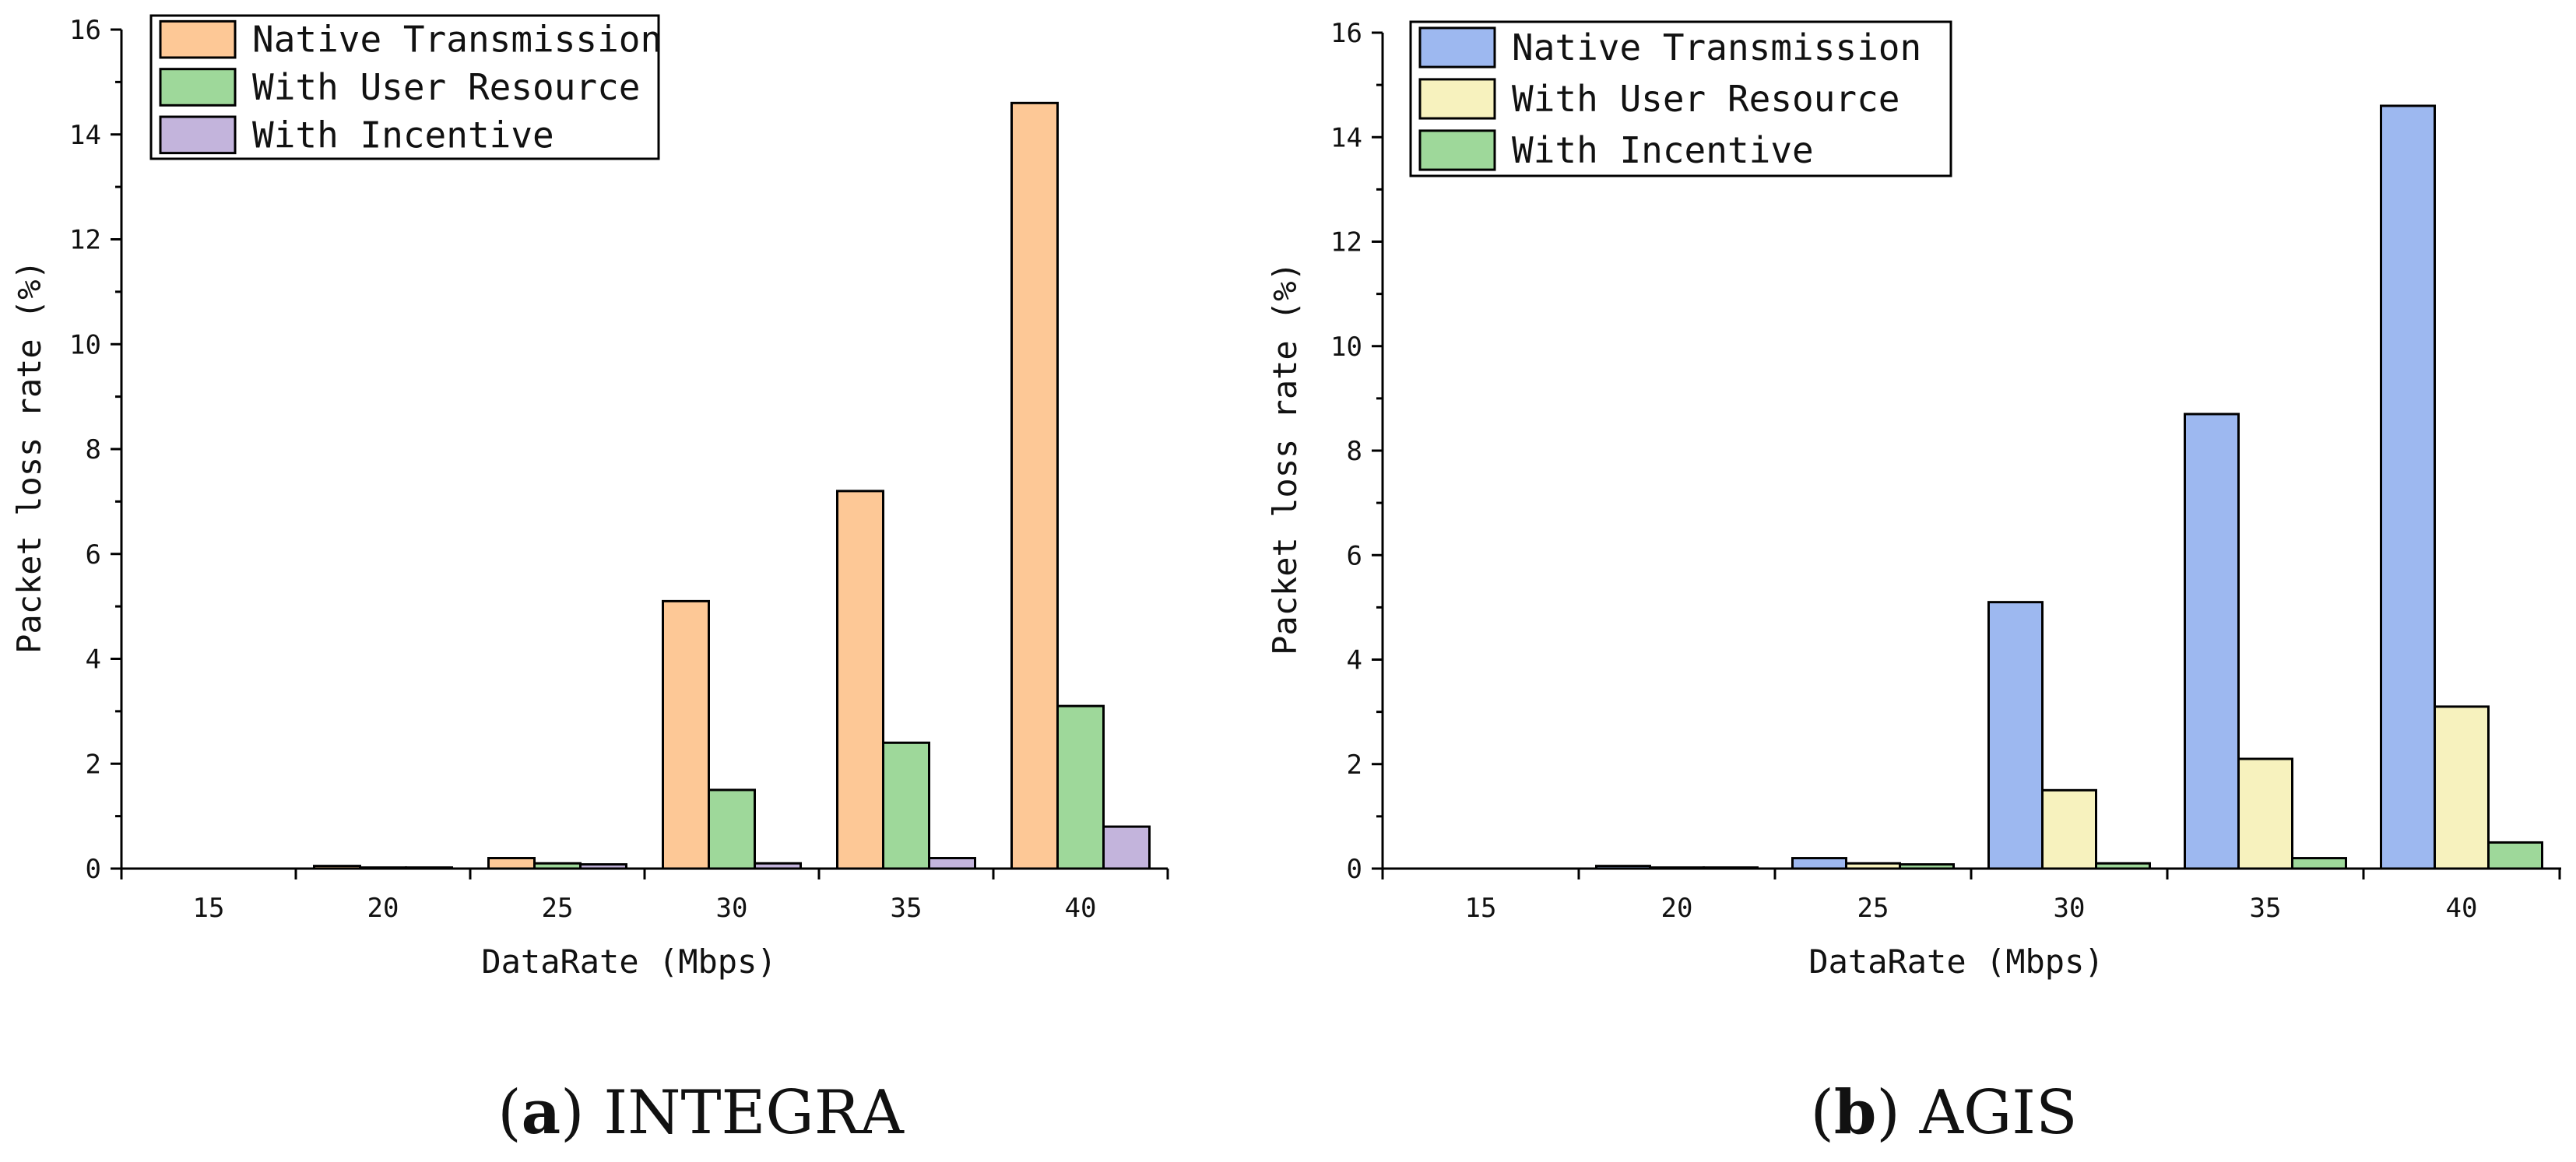  I want to click on panel-caption: (b) AGIS, so click(1944, 1112).